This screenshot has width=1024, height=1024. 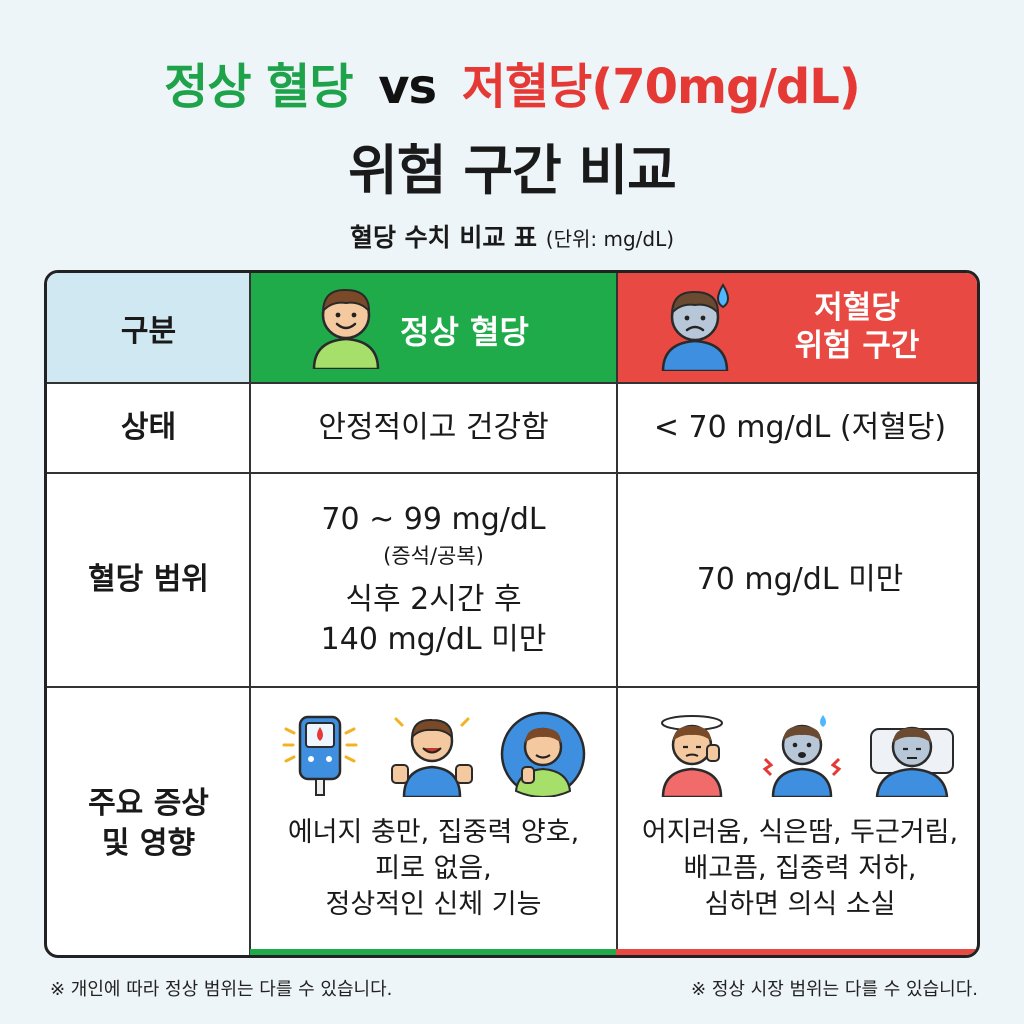 I want to click on glucose-meter-icon, so click(x=320, y=755).